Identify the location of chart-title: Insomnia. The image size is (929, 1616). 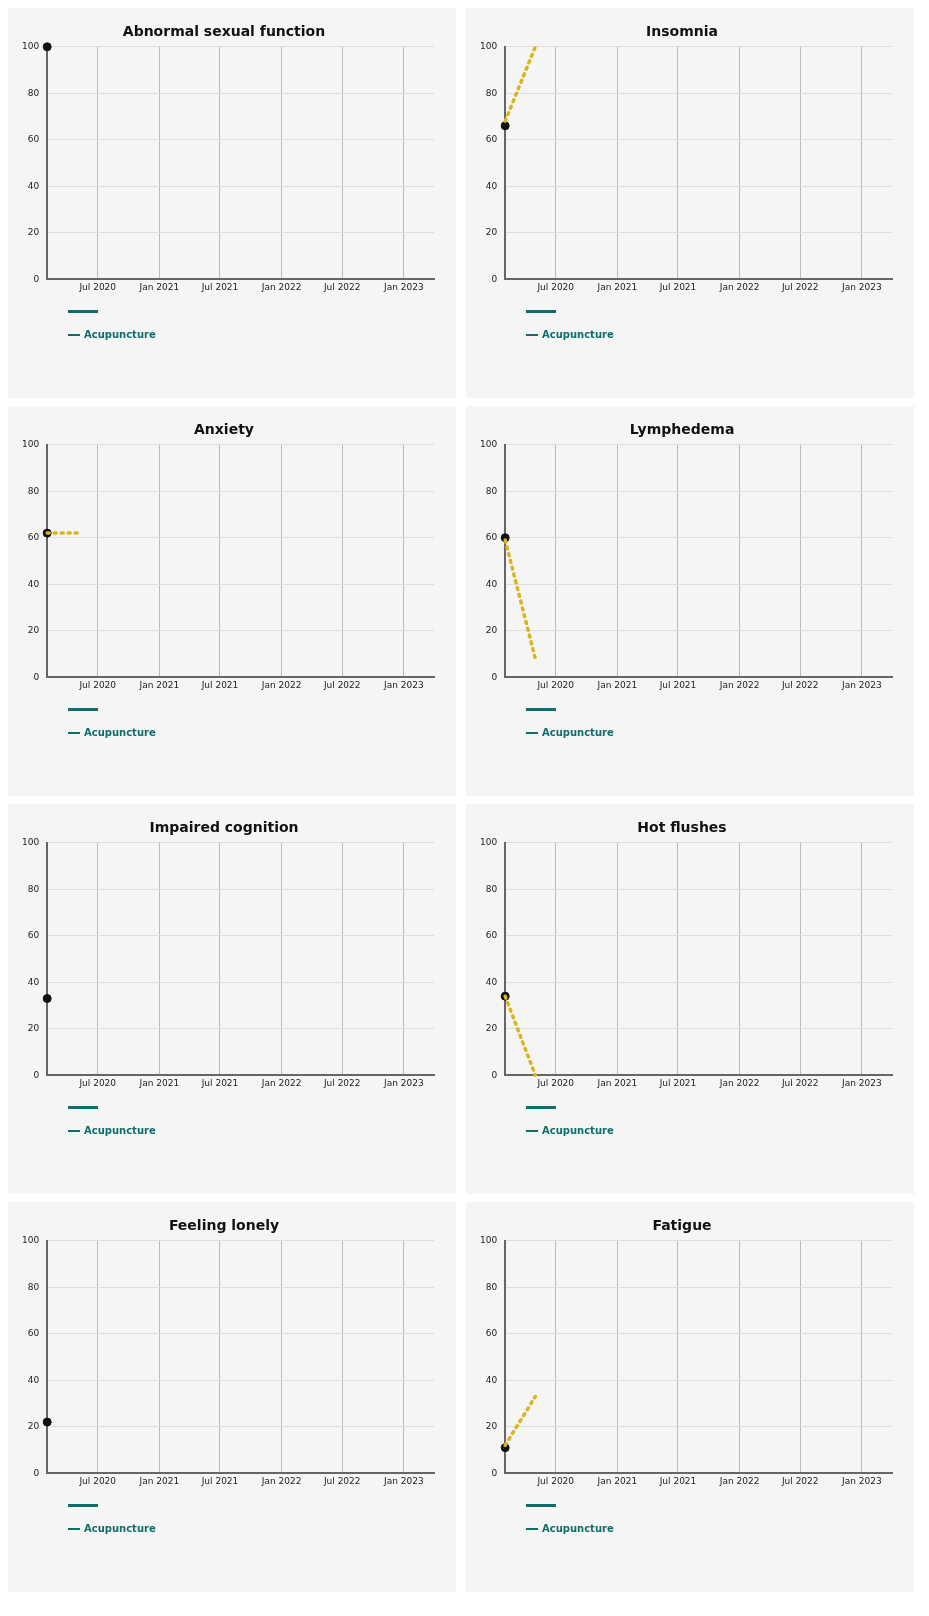
(682, 31).